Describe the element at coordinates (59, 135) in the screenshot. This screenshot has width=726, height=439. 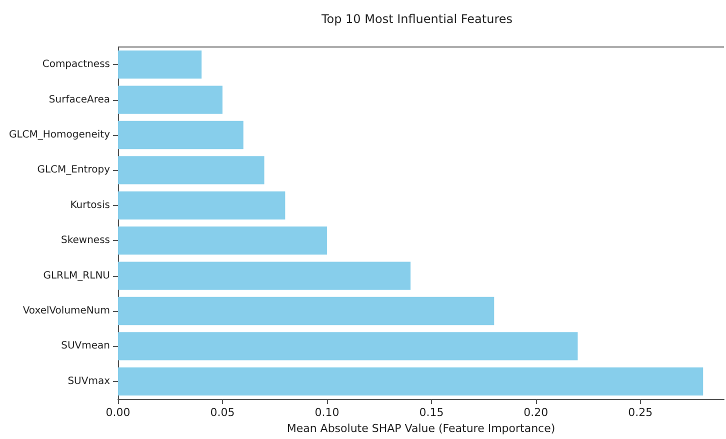
I see `y-tick-label: GLCM_Homogeneity` at that location.